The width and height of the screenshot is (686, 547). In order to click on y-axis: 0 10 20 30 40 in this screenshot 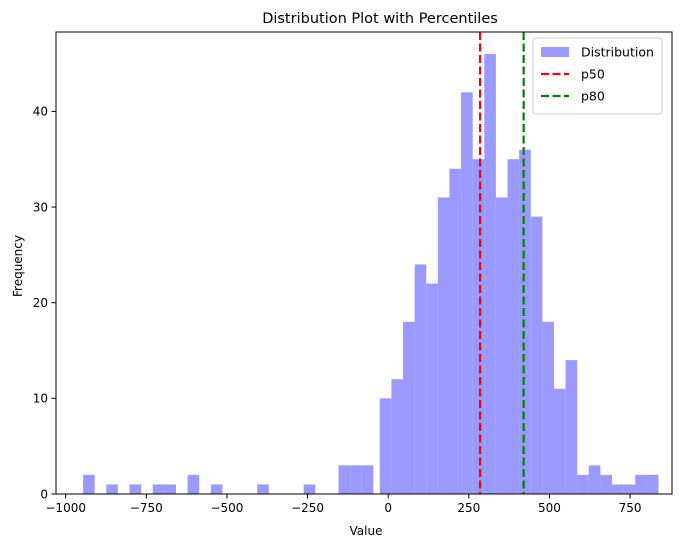, I will do `click(44, 303)`.